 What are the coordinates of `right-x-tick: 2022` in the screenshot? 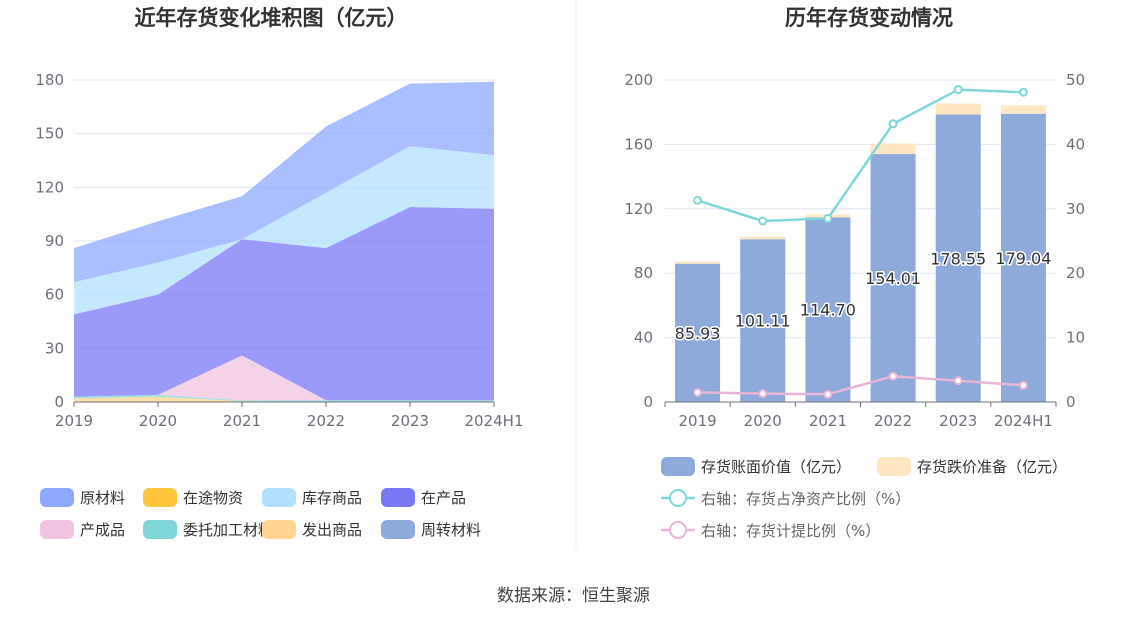 It's located at (893, 421).